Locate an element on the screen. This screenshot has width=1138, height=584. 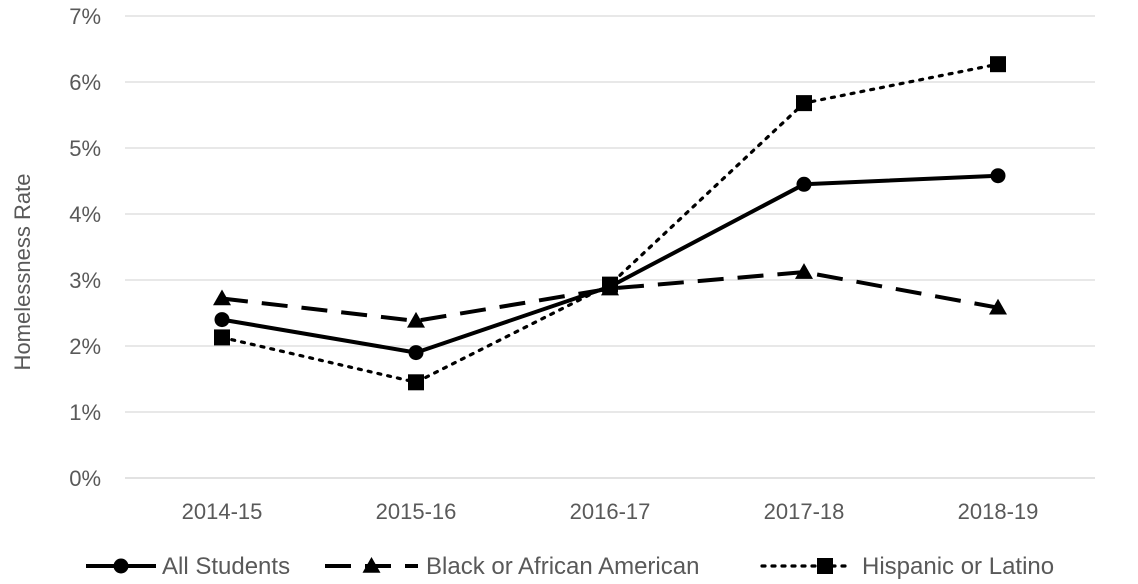
series-black-or-african-american is located at coordinates (610, 295).